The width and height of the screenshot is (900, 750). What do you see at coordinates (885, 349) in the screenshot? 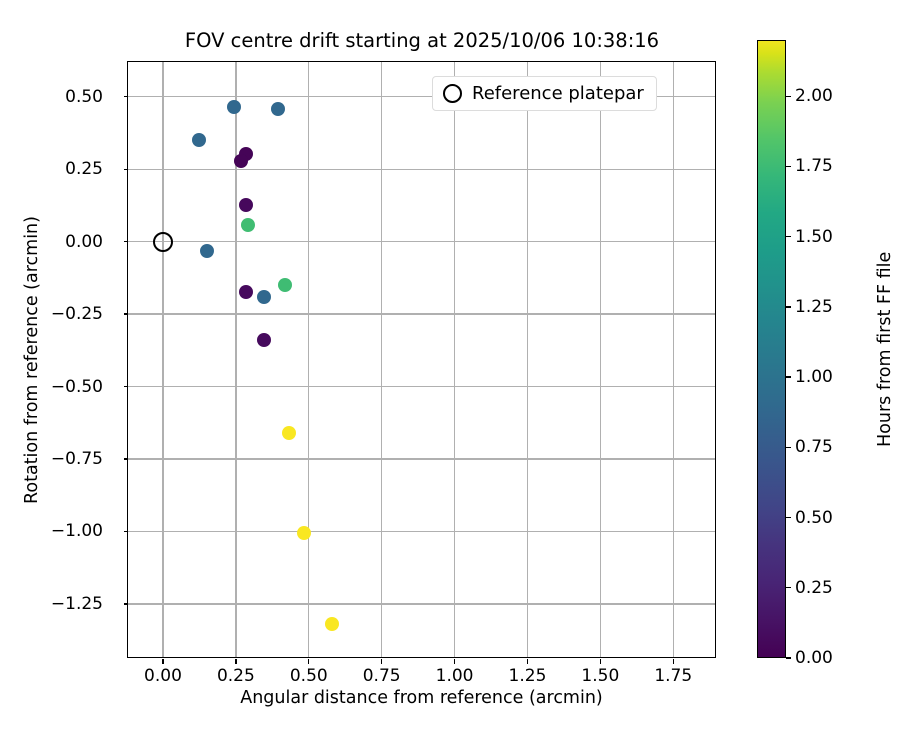
I see `colorbar-label: Hours from first FF file` at bounding box center [885, 349].